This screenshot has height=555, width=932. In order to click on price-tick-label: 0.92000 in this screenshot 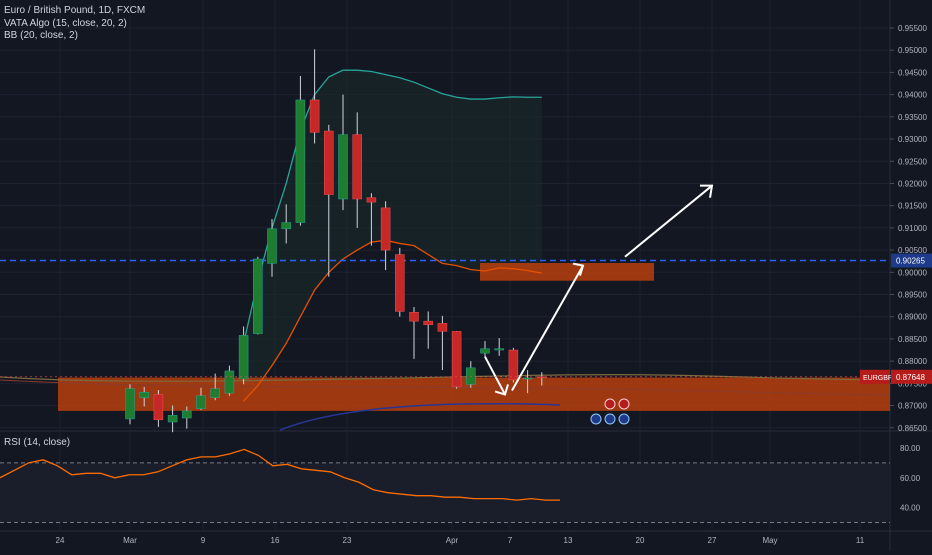, I will do `click(912, 183)`.